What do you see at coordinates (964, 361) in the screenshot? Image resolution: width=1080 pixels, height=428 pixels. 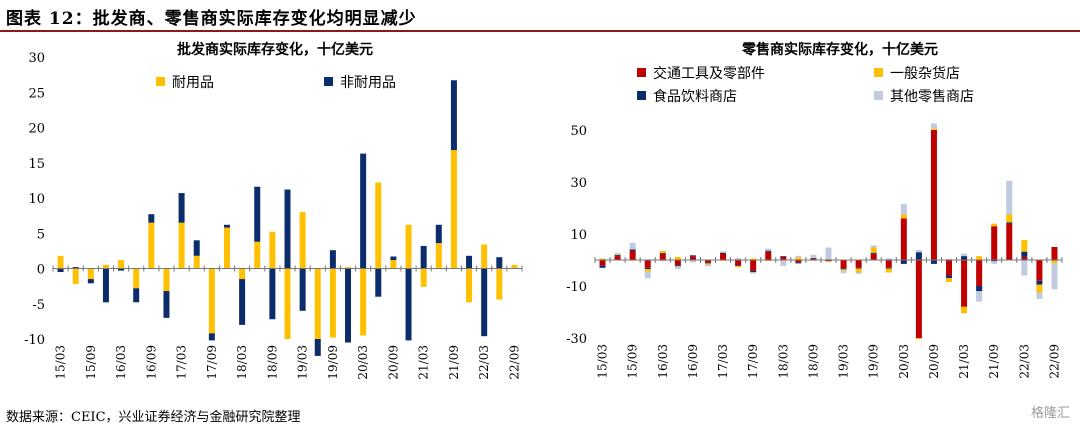 I see `retail-x-tick-label: 21/03` at bounding box center [964, 361].